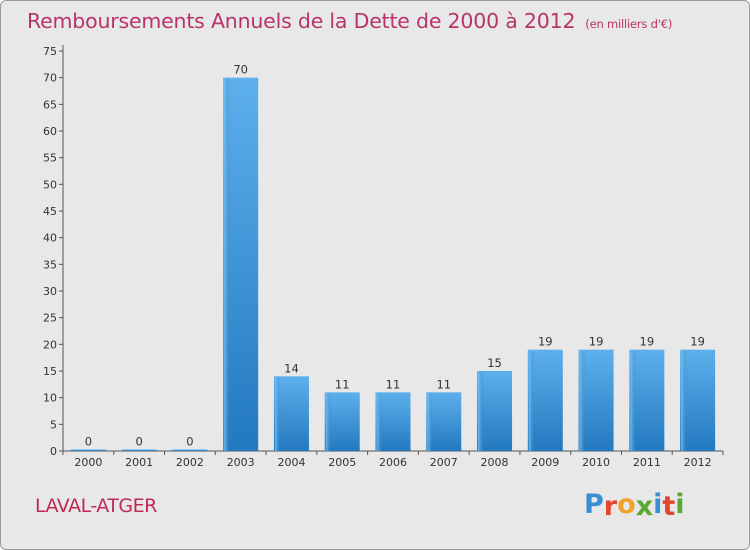 This screenshot has height=550, width=750. Describe the element at coordinates (698, 462) in the screenshot. I see `x-tick-label: 2012` at that location.